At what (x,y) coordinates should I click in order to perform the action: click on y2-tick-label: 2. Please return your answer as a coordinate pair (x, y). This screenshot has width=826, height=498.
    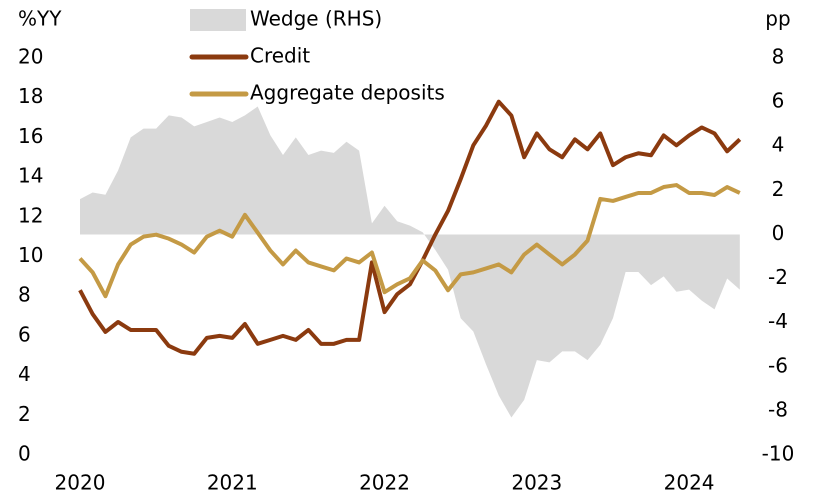
    Looking at the image, I should click on (778, 189).